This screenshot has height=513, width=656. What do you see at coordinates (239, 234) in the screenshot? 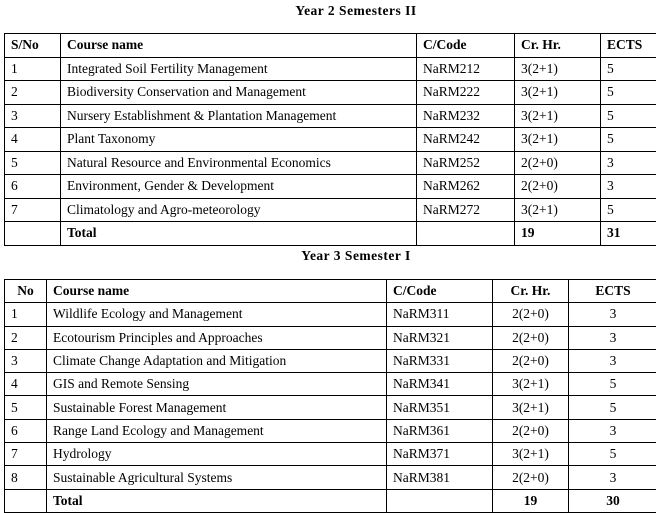
I see `total-label: Total` at bounding box center [239, 234].